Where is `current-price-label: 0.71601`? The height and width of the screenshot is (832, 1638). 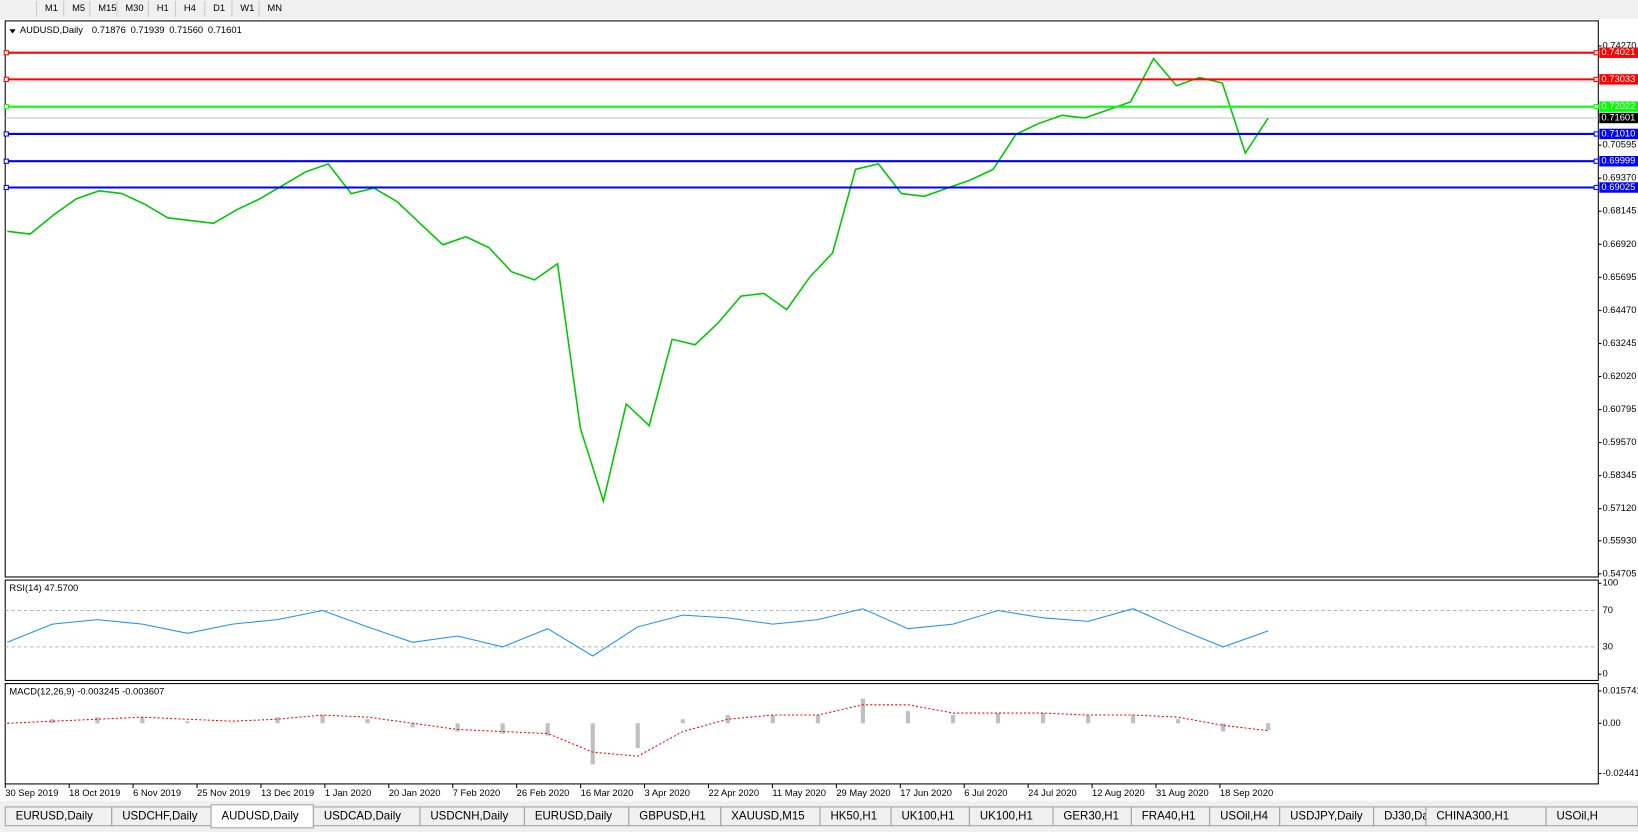
current-price-label: 0.71601 is located at coordinates (1618, 116).